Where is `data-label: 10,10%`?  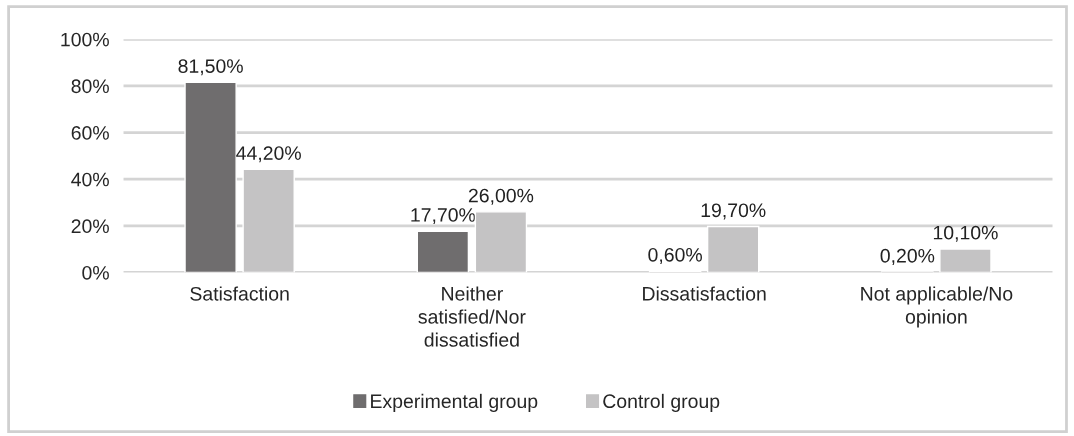
data-label: 10,10% is located at coordinates (965, 233).